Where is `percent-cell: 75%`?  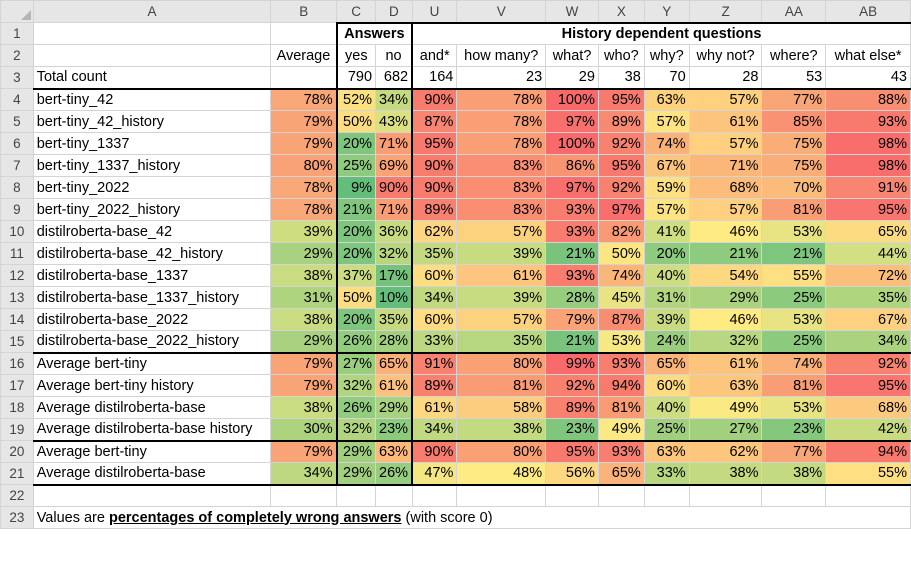
percent-cell: 75% is located at coordinates (794, 165).